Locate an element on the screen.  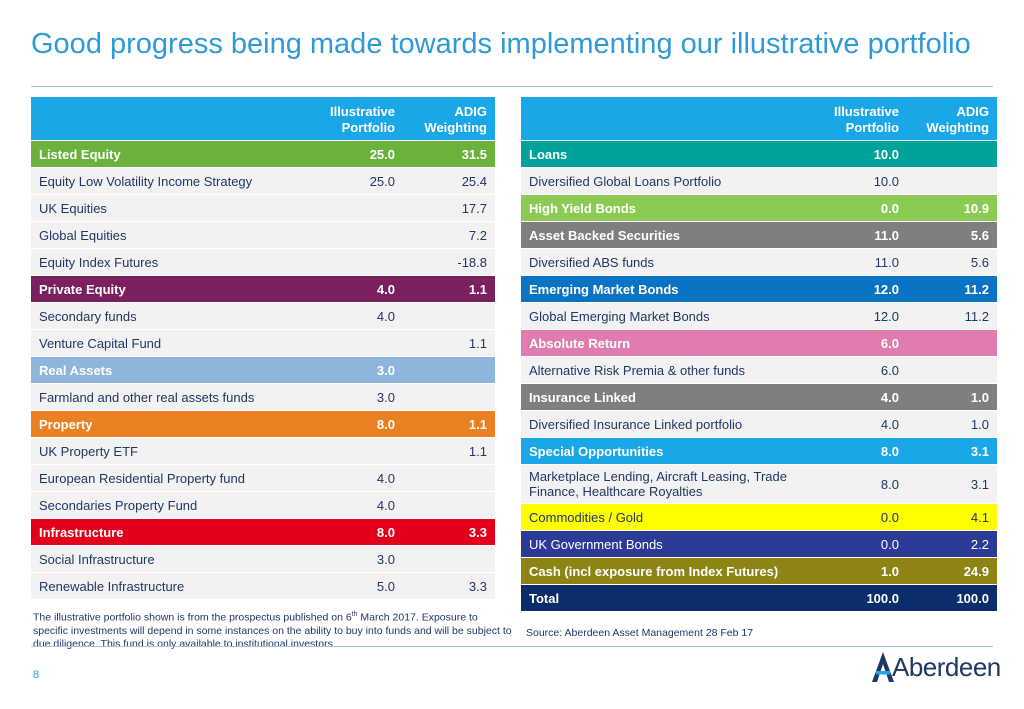
footer-divider is located at coordinates (512, 646).